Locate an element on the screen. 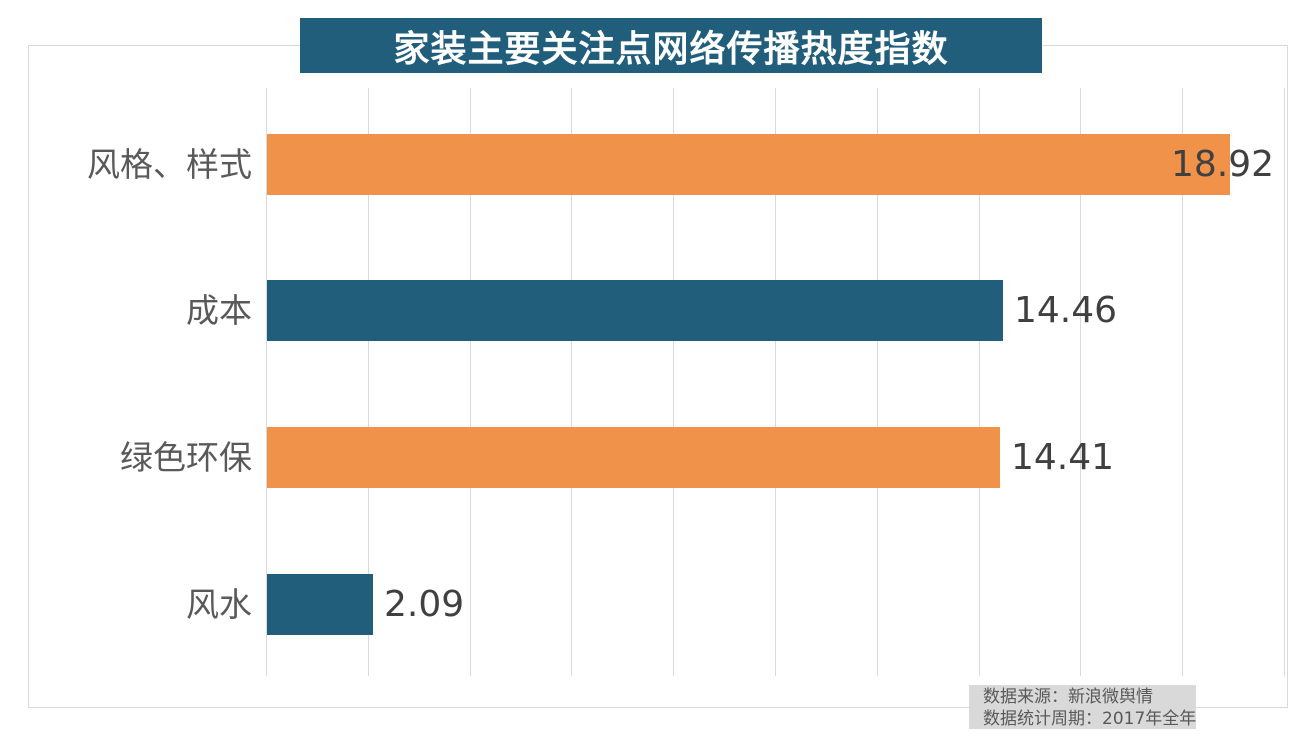 The image size is (1313, 740). category-label-1: 成本 is located at coordinates (219, 310).